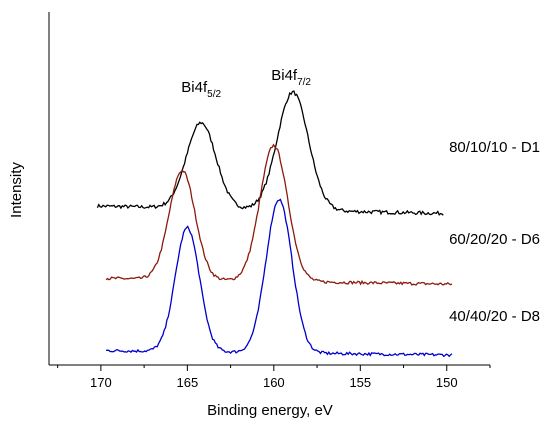 This screenshot has height=426, width=550. What do you see at coordinates (270, 410) in the screenshot?
I see `x-axis-title: Binding energy, eV` at bounding box center [270, 410].